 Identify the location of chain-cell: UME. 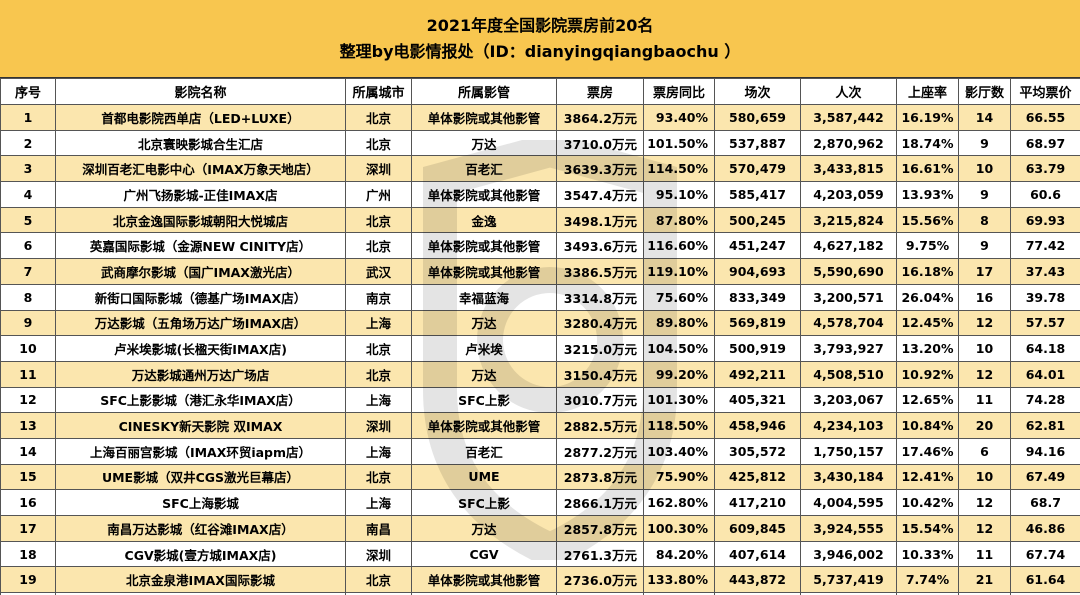
(484, 477).